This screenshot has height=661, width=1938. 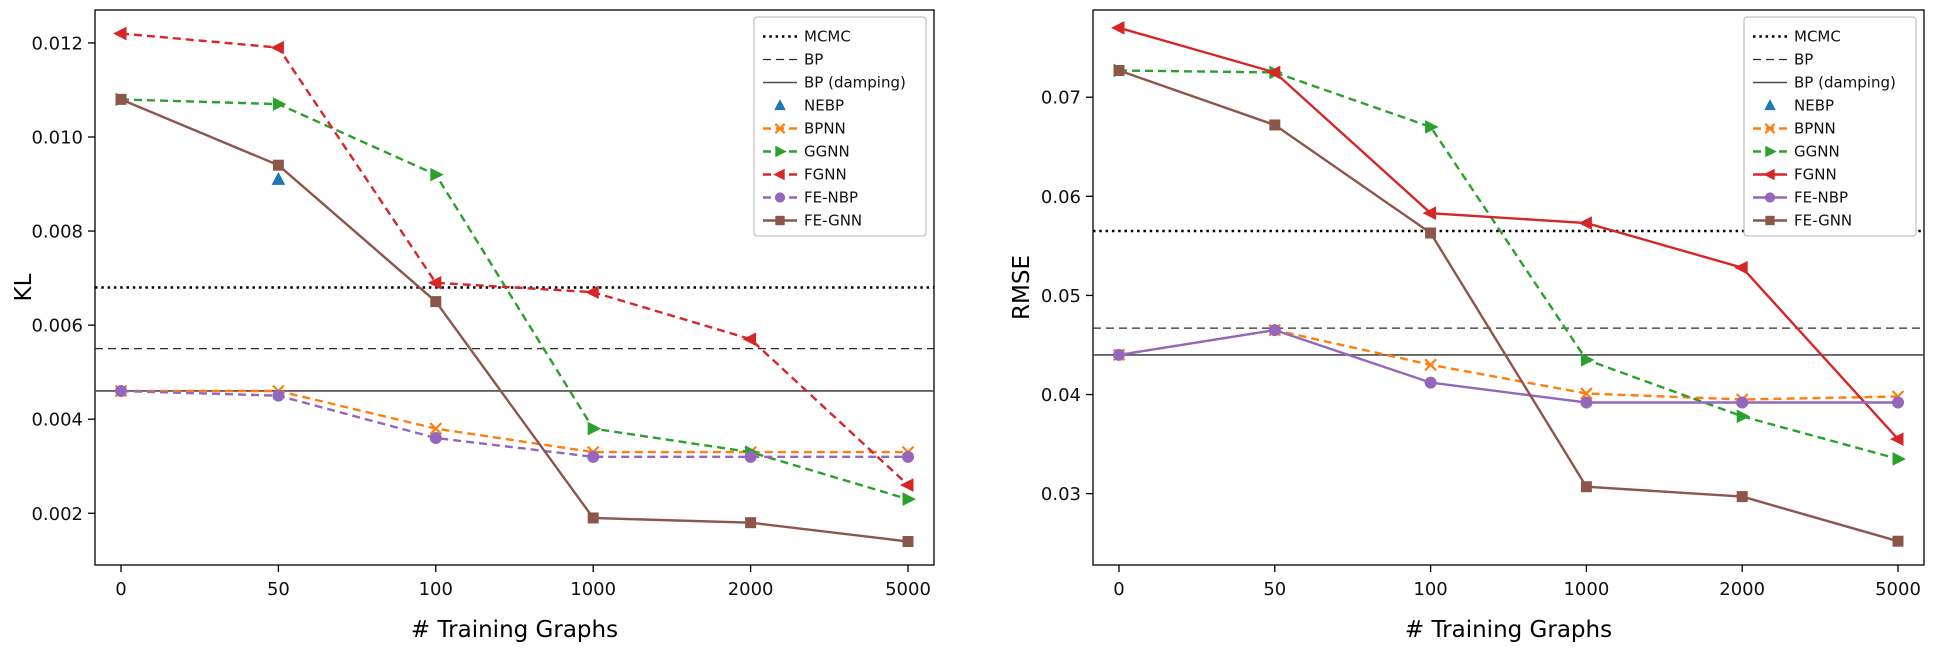 What do you see at coordinates (1061, 395) in the screenshot?
I see `y-tick-label: 0.04` at bounding box center [1061, 395].